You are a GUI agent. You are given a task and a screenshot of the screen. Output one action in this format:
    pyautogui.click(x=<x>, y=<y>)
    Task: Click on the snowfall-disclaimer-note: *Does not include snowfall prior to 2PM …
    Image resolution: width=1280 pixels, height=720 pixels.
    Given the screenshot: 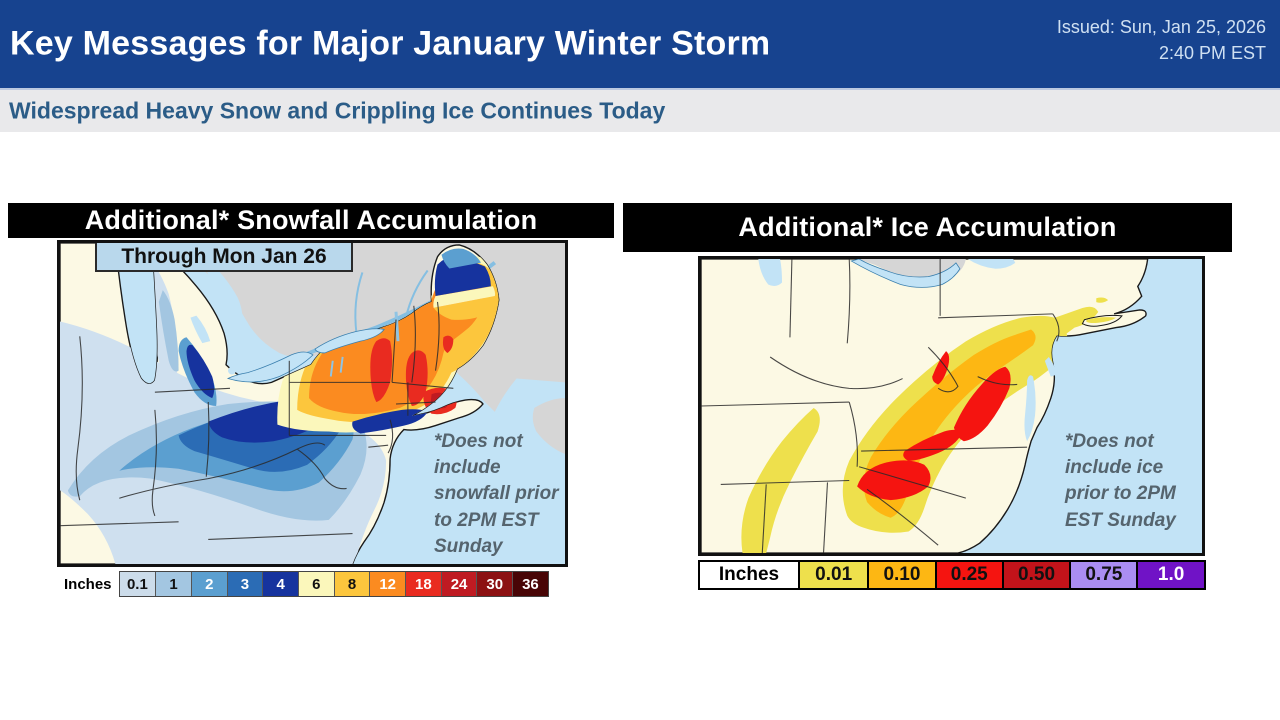 What is the action you would take?
    pyautogui.click(x=496, y=494)
    